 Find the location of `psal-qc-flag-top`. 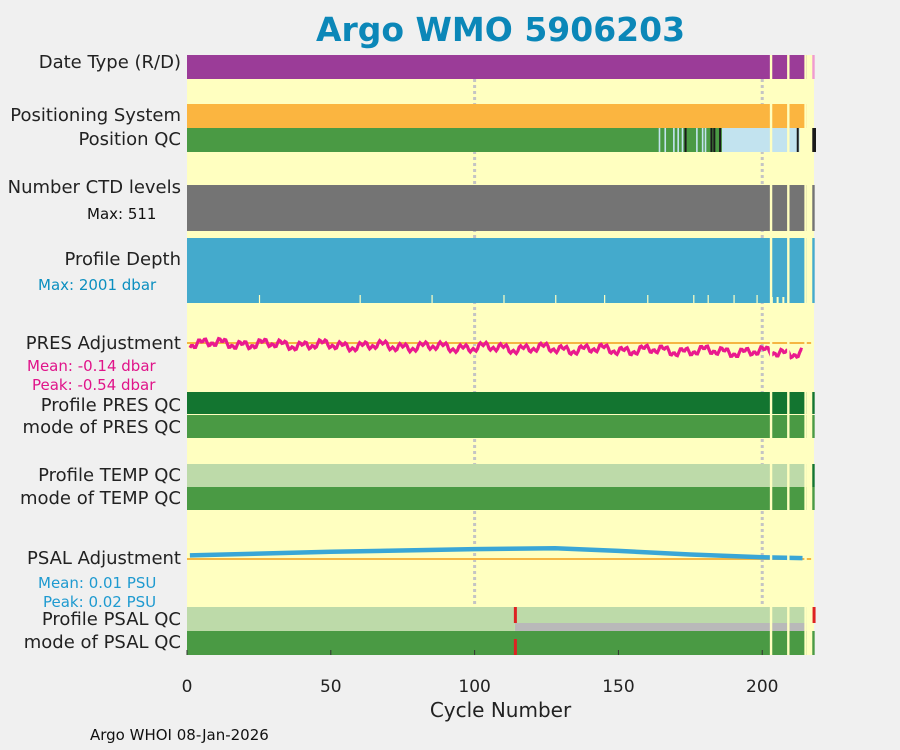

psal-qc-flag-top is located at coordinates (515, 615).